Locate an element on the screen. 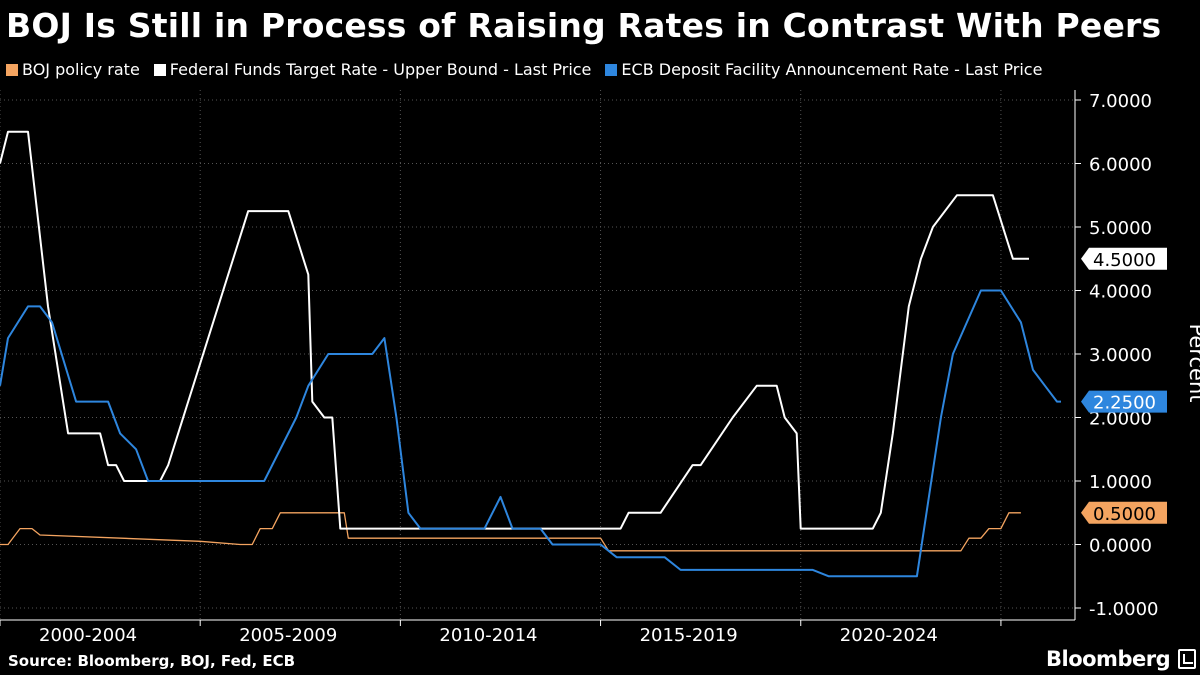 The image size is (1200, 675). y-axis-title: Percent is located at coordinates (1192, 362).